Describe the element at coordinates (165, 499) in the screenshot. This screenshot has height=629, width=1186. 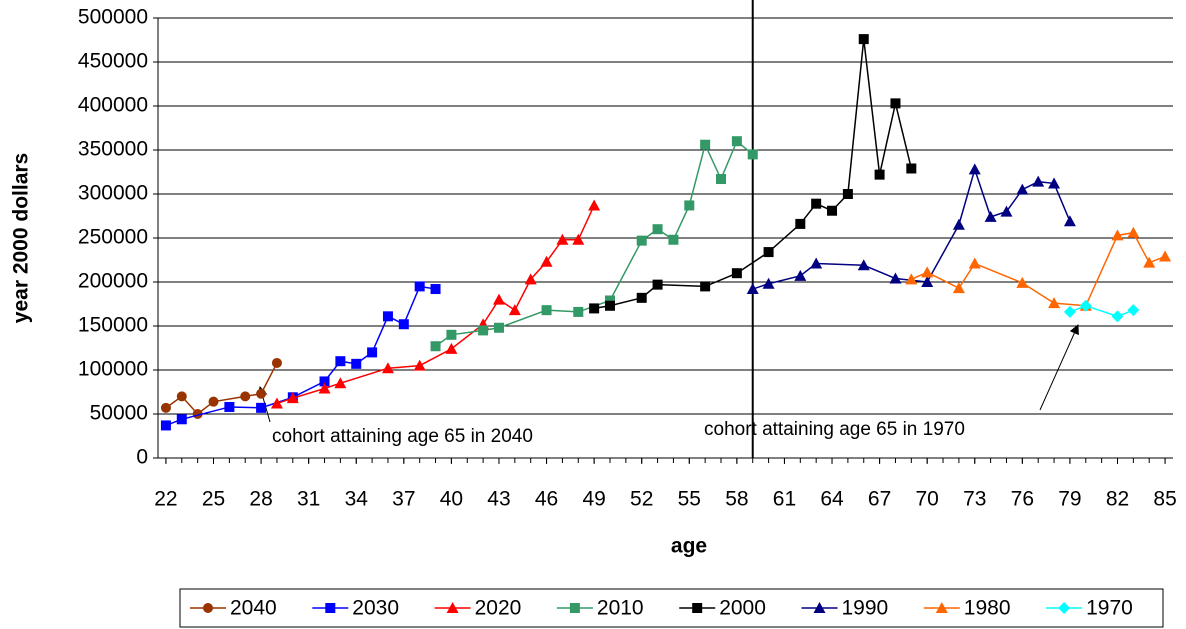
I see `x-tick-label: 22` at that location.